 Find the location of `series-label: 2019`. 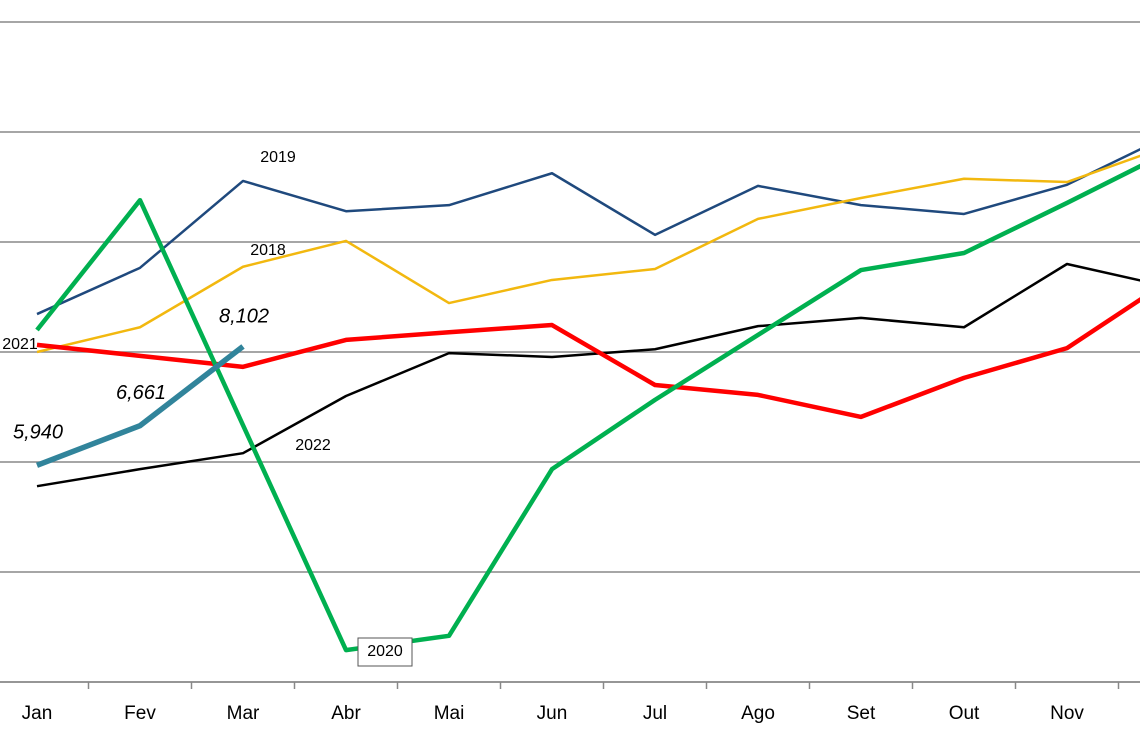

series-label: 2019 is located at coordinates (278, 157).